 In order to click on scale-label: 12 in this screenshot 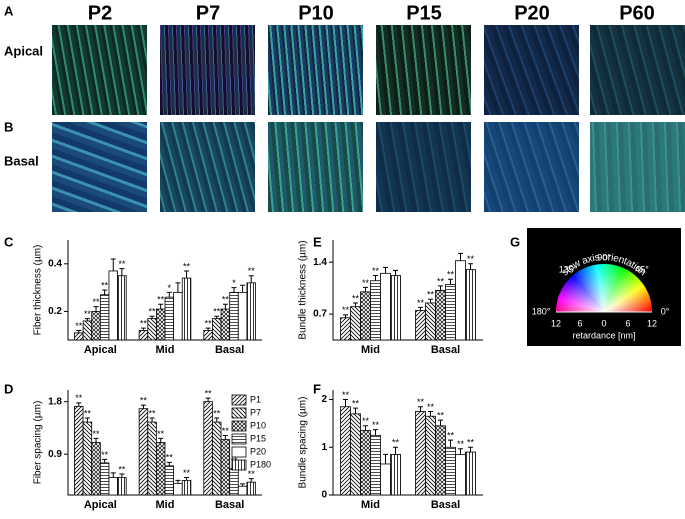, I will do `click(556, 323)`.